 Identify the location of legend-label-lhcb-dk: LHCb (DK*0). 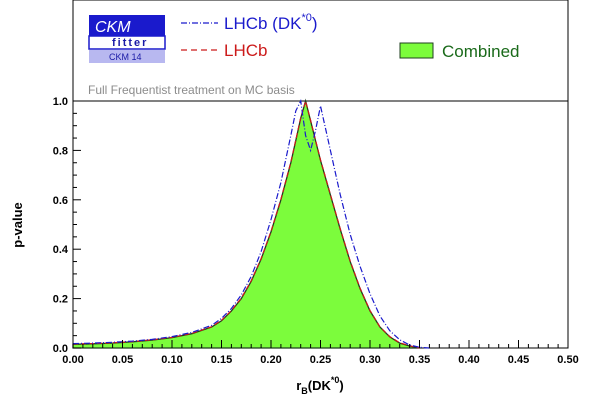
(271, 22).